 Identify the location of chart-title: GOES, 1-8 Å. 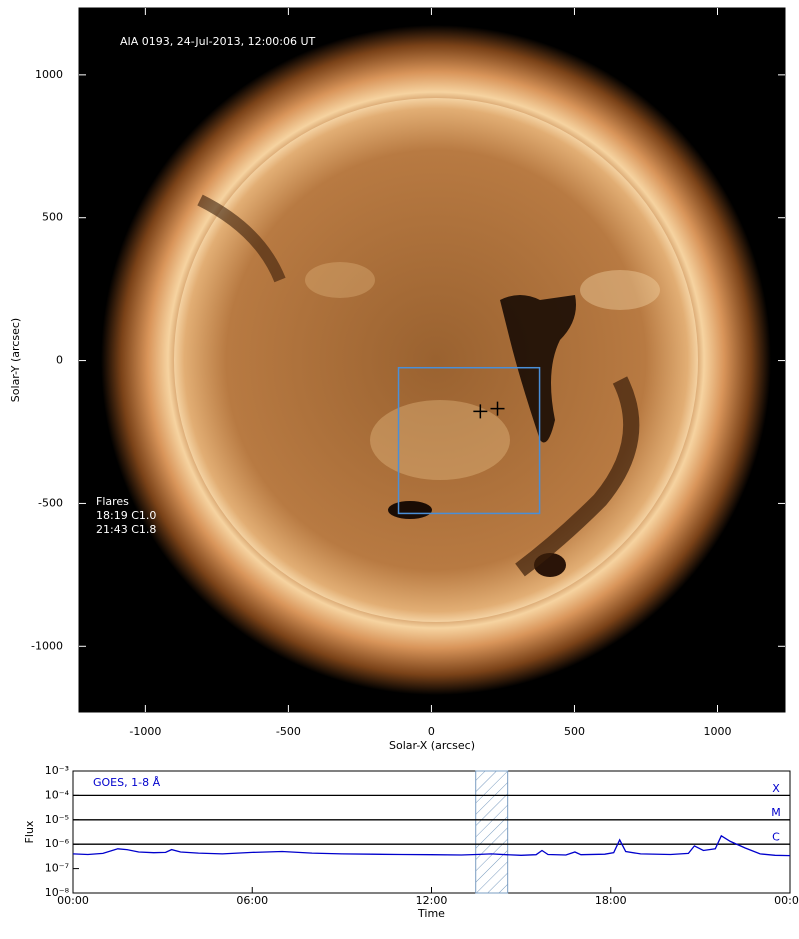
(127, 782).